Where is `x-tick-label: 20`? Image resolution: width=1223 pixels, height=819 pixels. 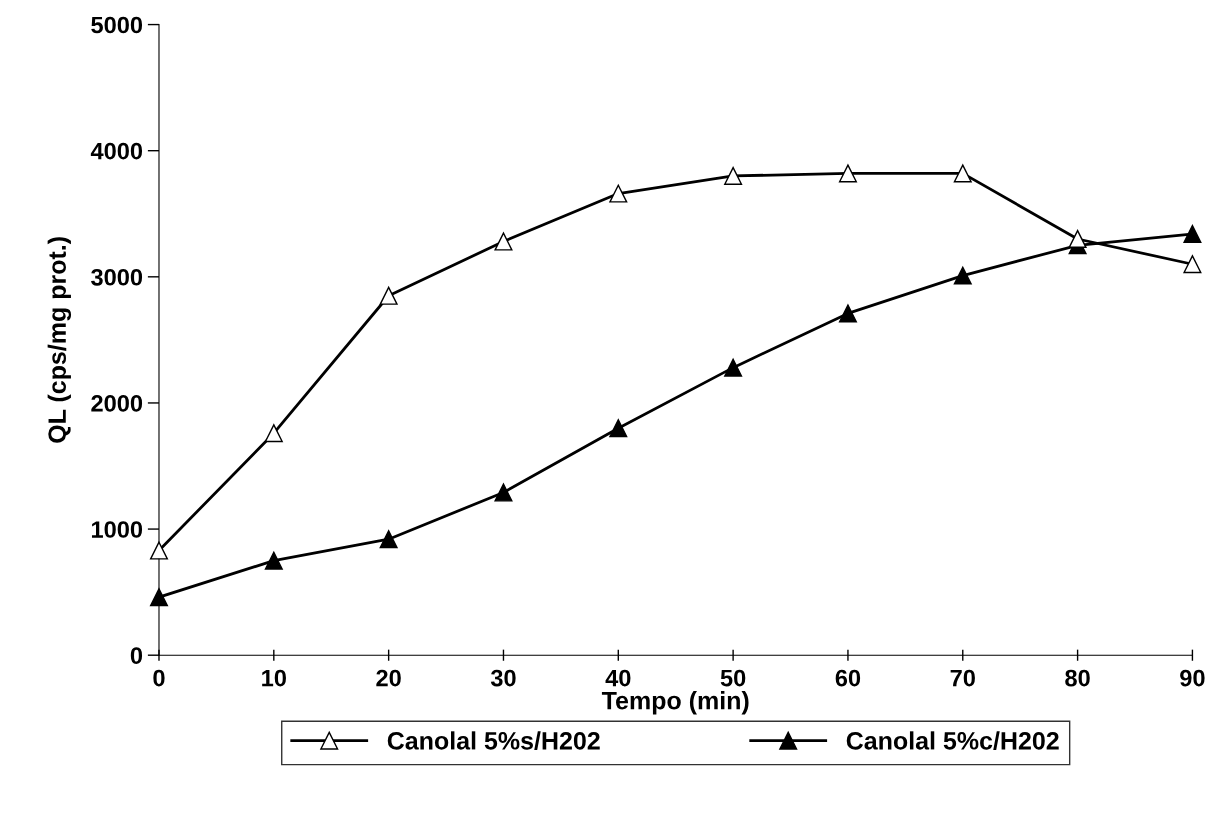 x-tick-label: 20 is located at coordinates (388, 678).